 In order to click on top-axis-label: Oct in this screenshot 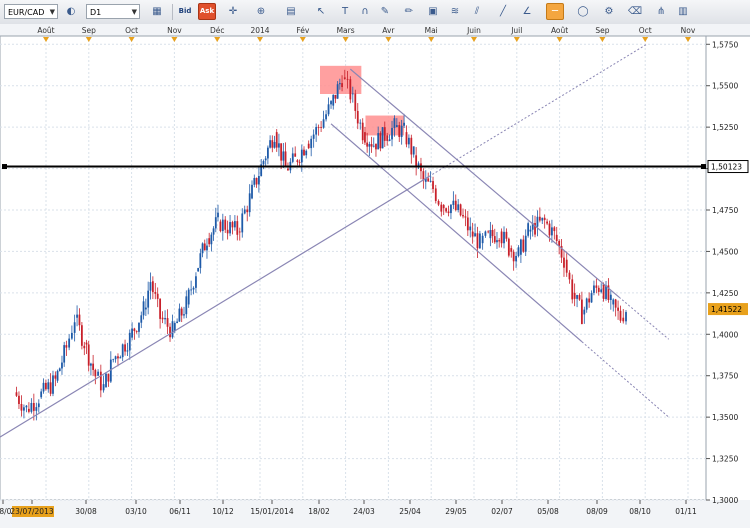, I will do `click(131, 30)`.